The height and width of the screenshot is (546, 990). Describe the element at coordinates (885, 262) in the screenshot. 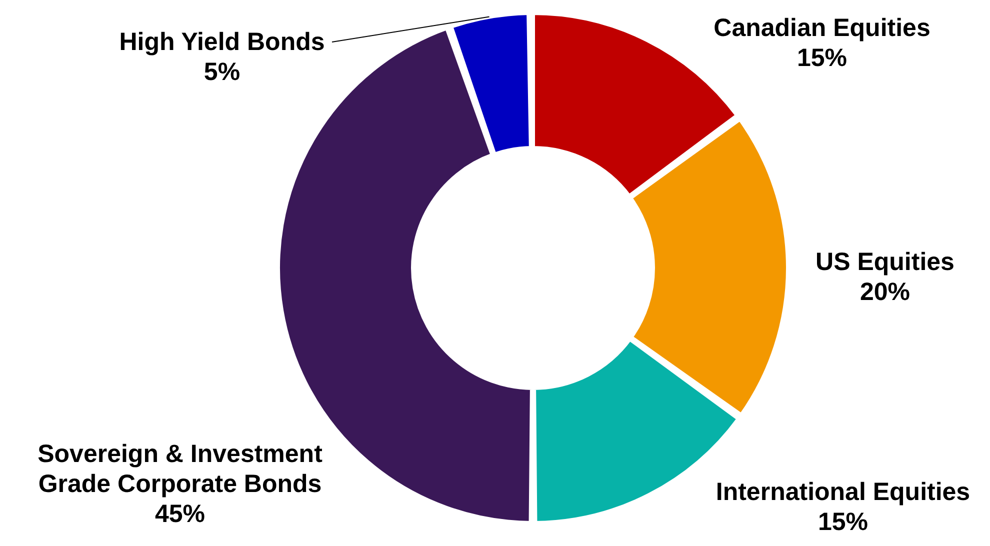

I see `slice-label: US Equities` at that location.